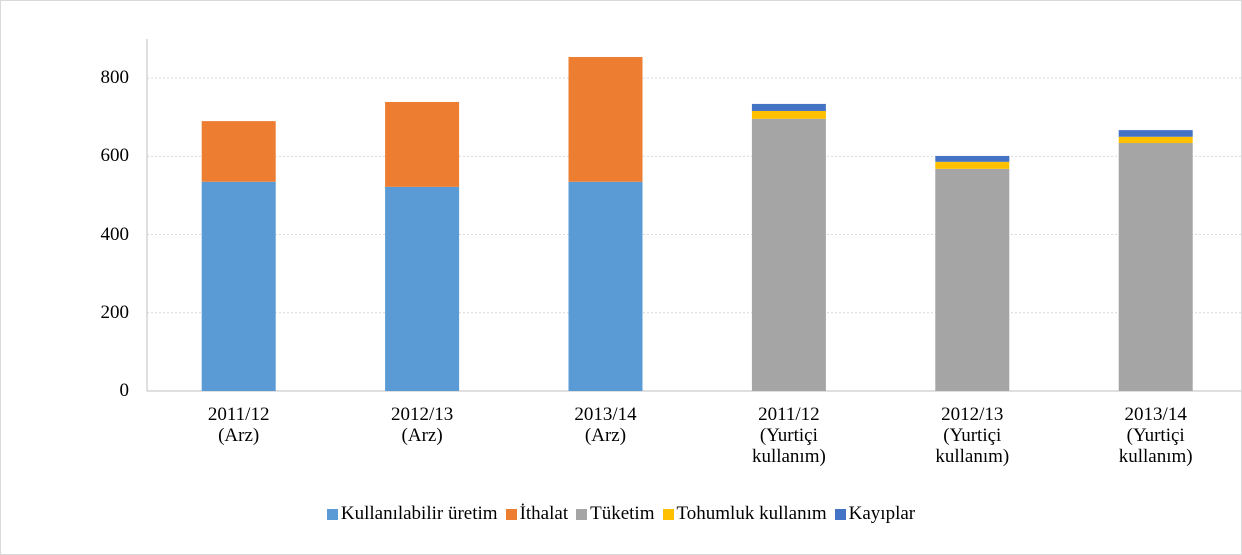  I want to click on legend-item: Kullanılabilir üretim, so click(412, 514).